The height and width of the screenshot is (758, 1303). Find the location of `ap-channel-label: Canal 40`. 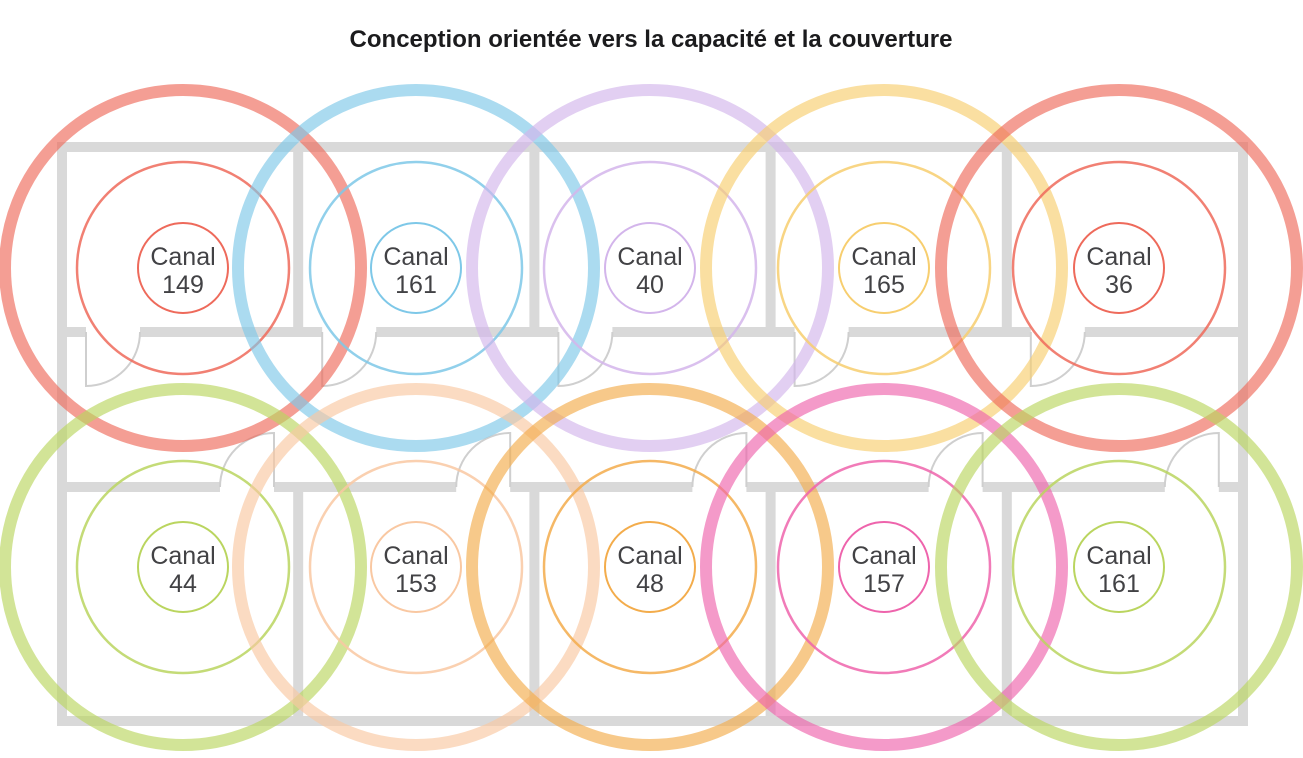

ap-channel-label: Canal 40 is located at coordinates (649, 271).